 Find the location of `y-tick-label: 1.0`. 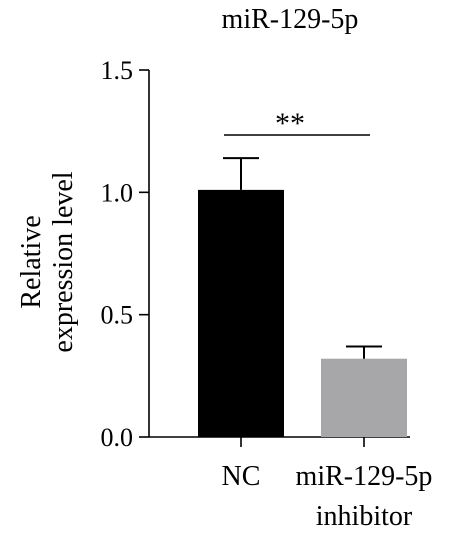

y-tick-label: 1.0 is located at coordinates (117, 192).